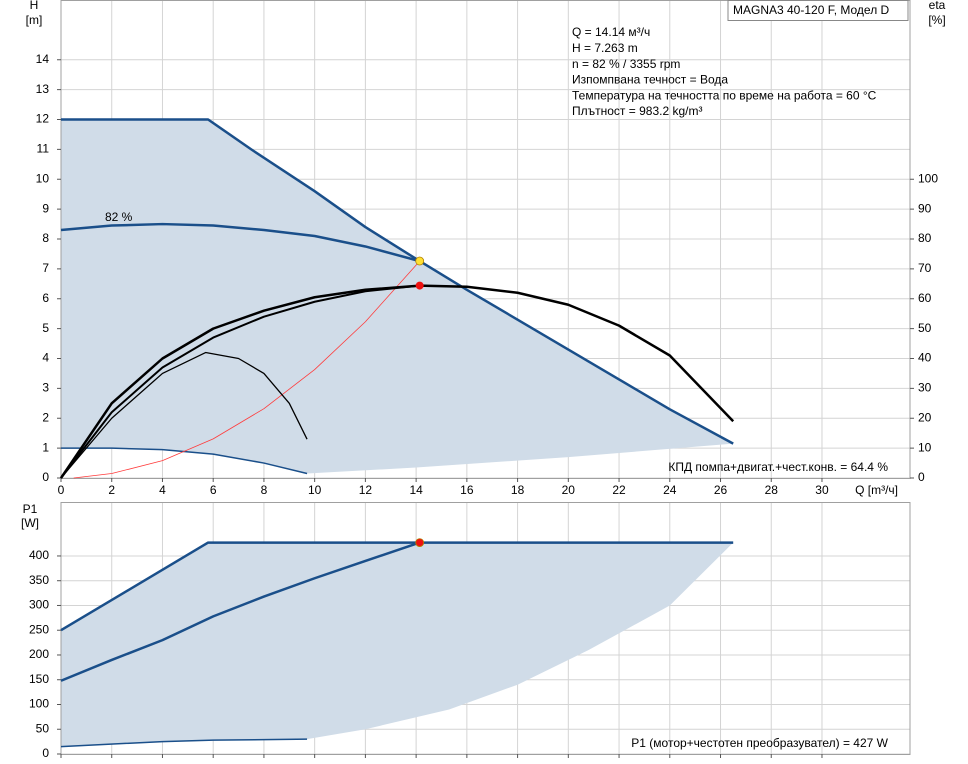 Image resolution: width=968 pixels, height=764 pixels. What do you see at coordinates (39, 654) in the screenshot?
I see `y-tick-label: 200` at bounding box center [39, 654].